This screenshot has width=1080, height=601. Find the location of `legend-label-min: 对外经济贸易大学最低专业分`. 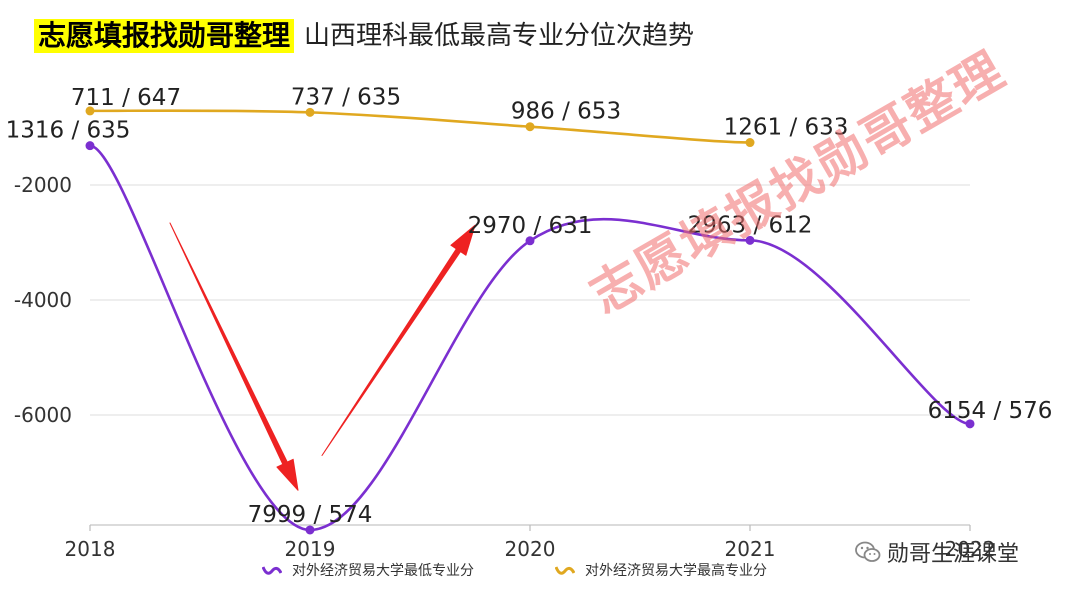

legend-label-min: 对外经济贸易大学最低专业分 is located at coordinates (383, 571).